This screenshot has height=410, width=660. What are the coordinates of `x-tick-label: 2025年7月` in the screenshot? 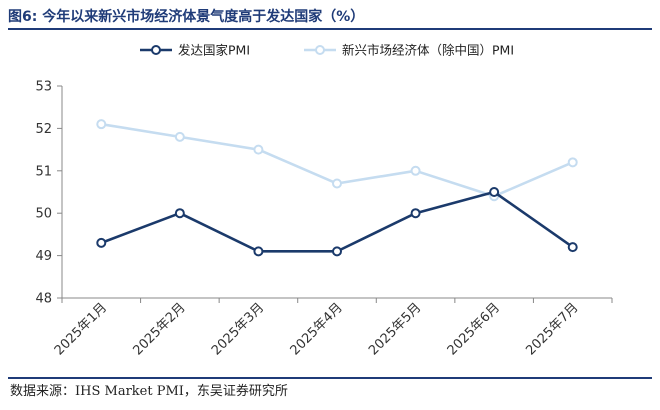 It's located at (552, 329).